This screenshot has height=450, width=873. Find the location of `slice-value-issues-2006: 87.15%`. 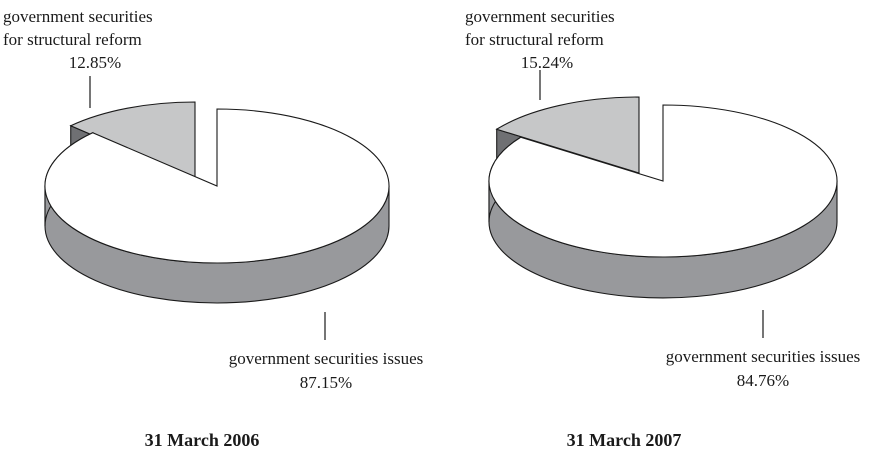

slice-value-issues-2006: 87.15% is located at coordinates (326, 382).